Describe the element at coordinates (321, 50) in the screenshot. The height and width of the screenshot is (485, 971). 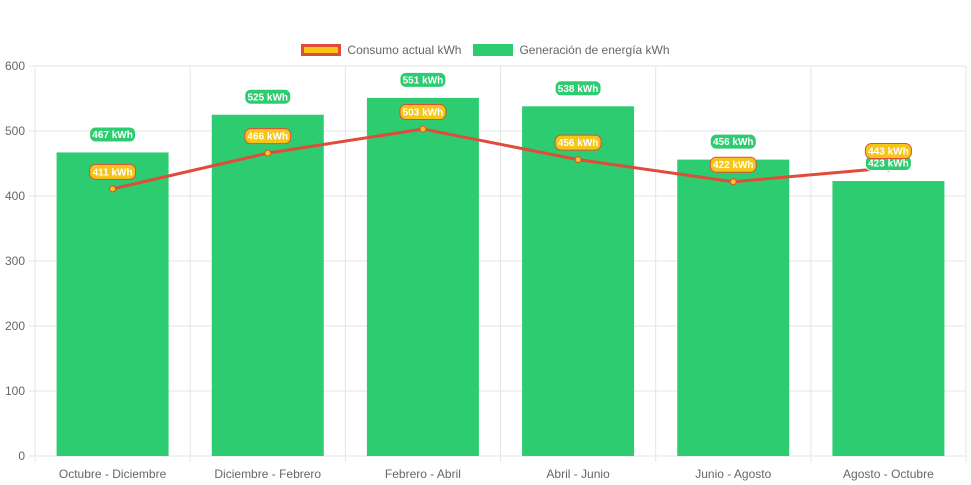
I see `legend-swatch-consumo` at that location.